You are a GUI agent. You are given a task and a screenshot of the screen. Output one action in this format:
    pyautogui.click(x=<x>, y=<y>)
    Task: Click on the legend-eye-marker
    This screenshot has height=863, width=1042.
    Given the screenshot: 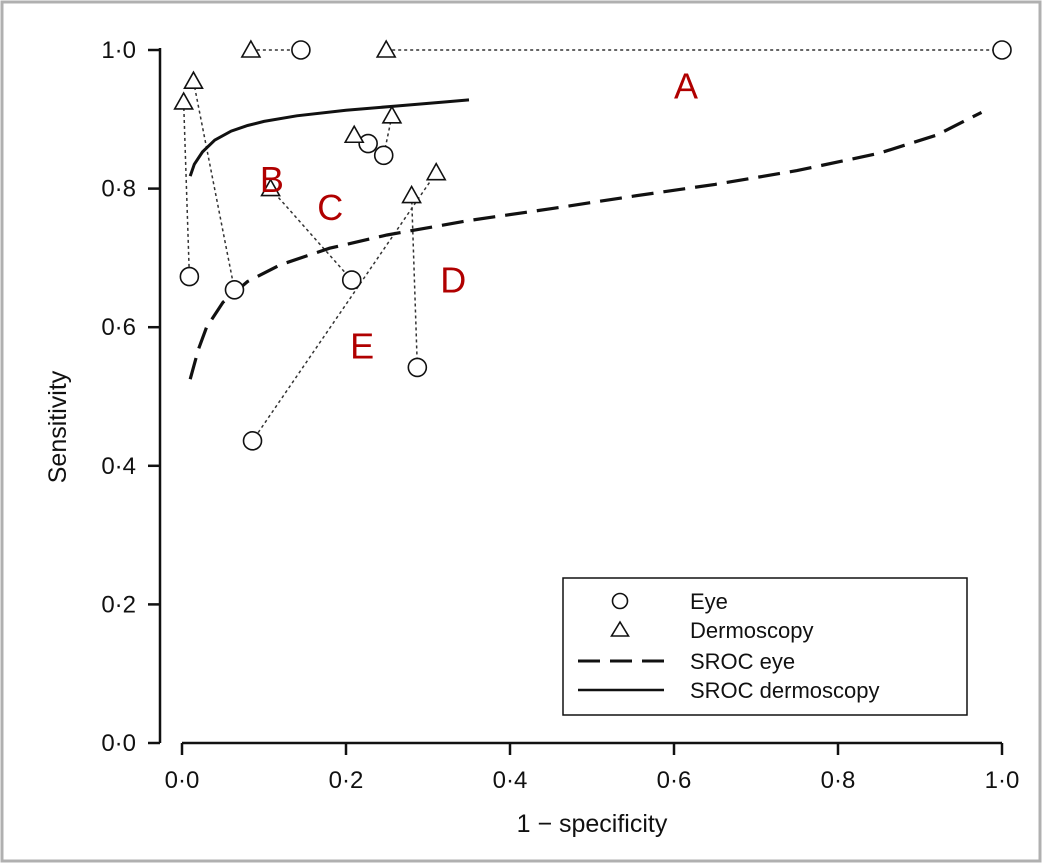 What is the action you would take?
    pyautogui.click(x=620, y=601)
    